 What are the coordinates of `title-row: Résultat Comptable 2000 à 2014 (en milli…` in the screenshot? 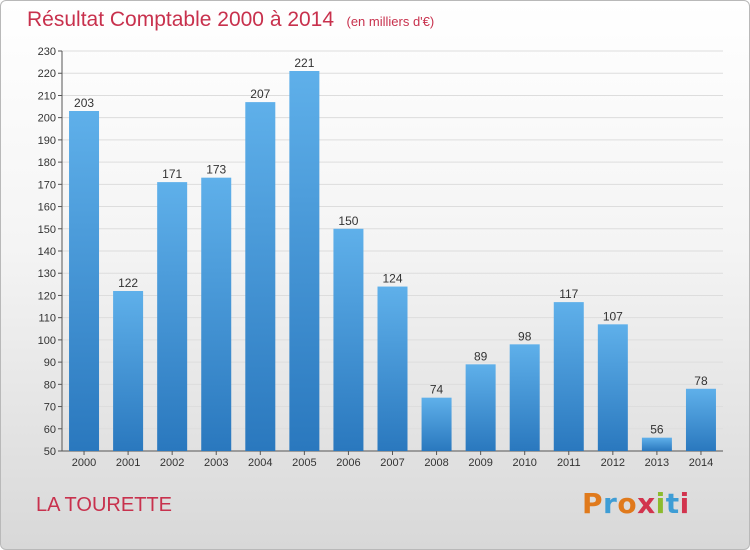 It's located at (230, 20).